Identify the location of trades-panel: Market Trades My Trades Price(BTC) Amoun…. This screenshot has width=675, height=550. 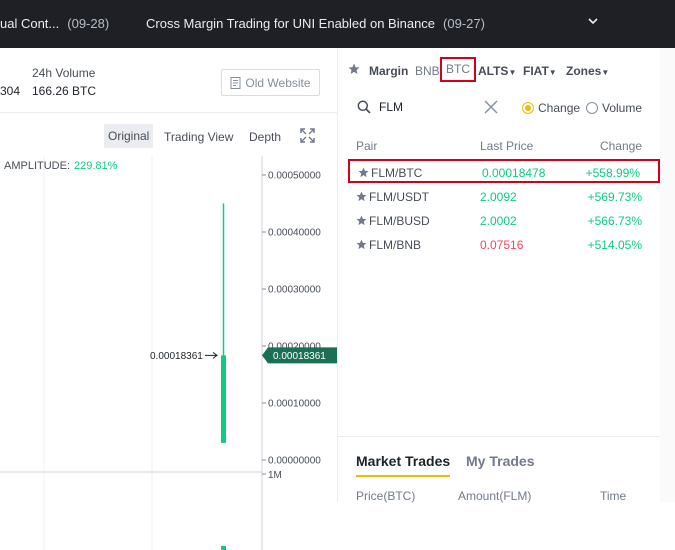
(499, 469).